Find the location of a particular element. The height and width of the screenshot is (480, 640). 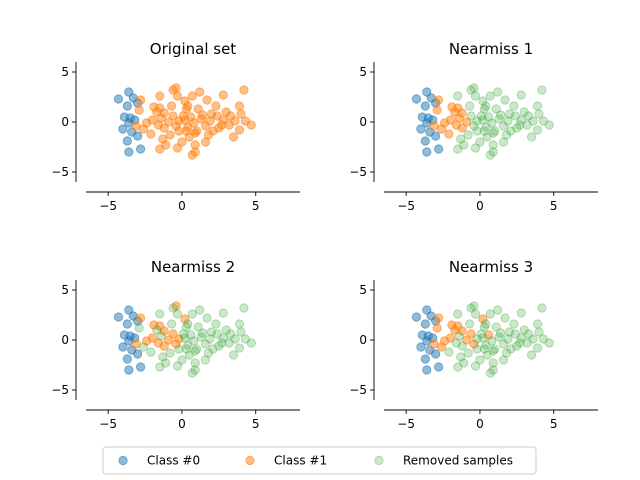

subplot-4: Nearmiss 3 −5 0 5 −5 0 5 is located at coordinates (473, 344).